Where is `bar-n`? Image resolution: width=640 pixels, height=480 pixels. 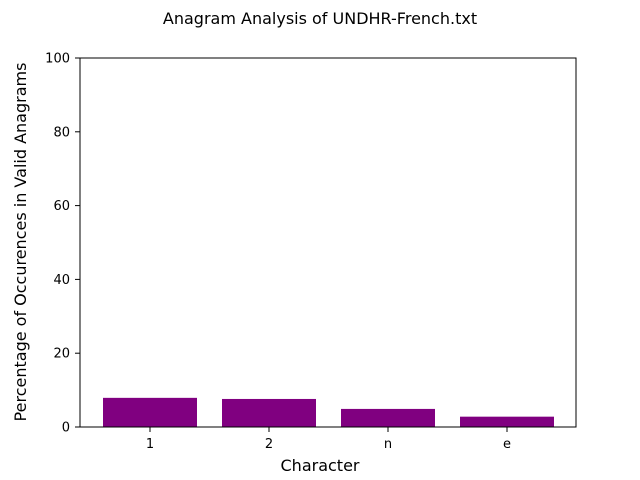 bar-n is located at coordinates (388, 417).